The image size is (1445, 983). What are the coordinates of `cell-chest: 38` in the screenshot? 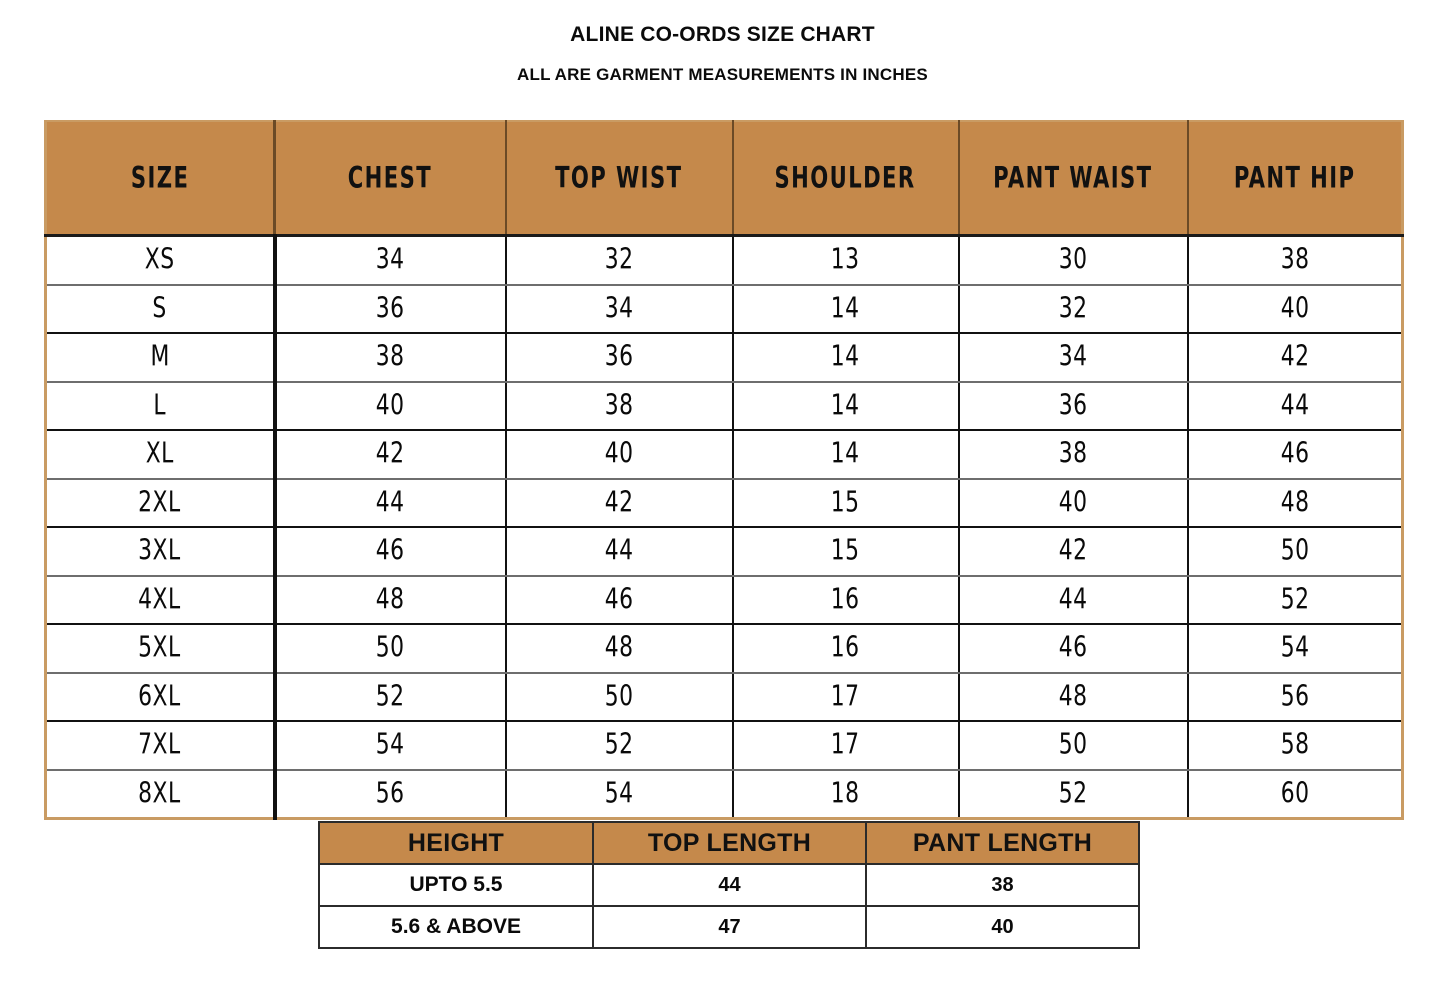 It's located at (390, 358).